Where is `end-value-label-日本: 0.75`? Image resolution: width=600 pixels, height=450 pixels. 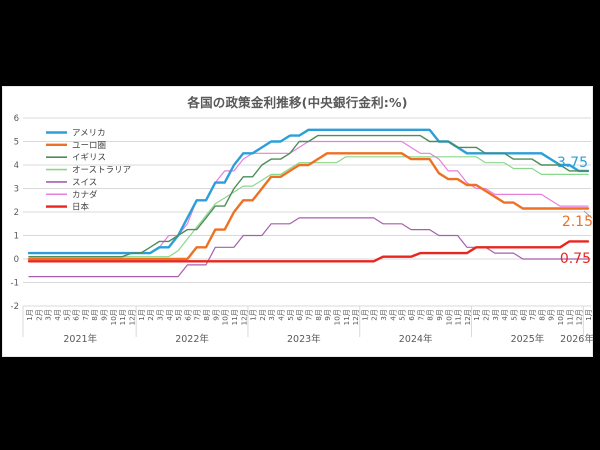
end-value-label-日本: 0.75 is located at coordinates (575, 259).